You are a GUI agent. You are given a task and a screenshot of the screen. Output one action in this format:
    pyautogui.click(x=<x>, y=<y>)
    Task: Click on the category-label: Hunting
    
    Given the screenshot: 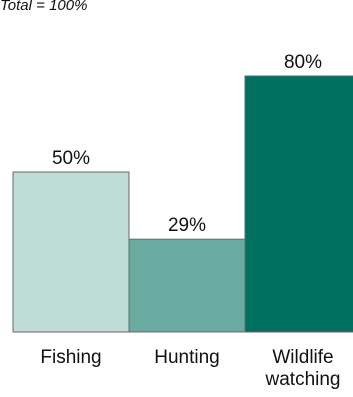 What is the action you would take?
    pyautogui.click(x=187, y=357)
    